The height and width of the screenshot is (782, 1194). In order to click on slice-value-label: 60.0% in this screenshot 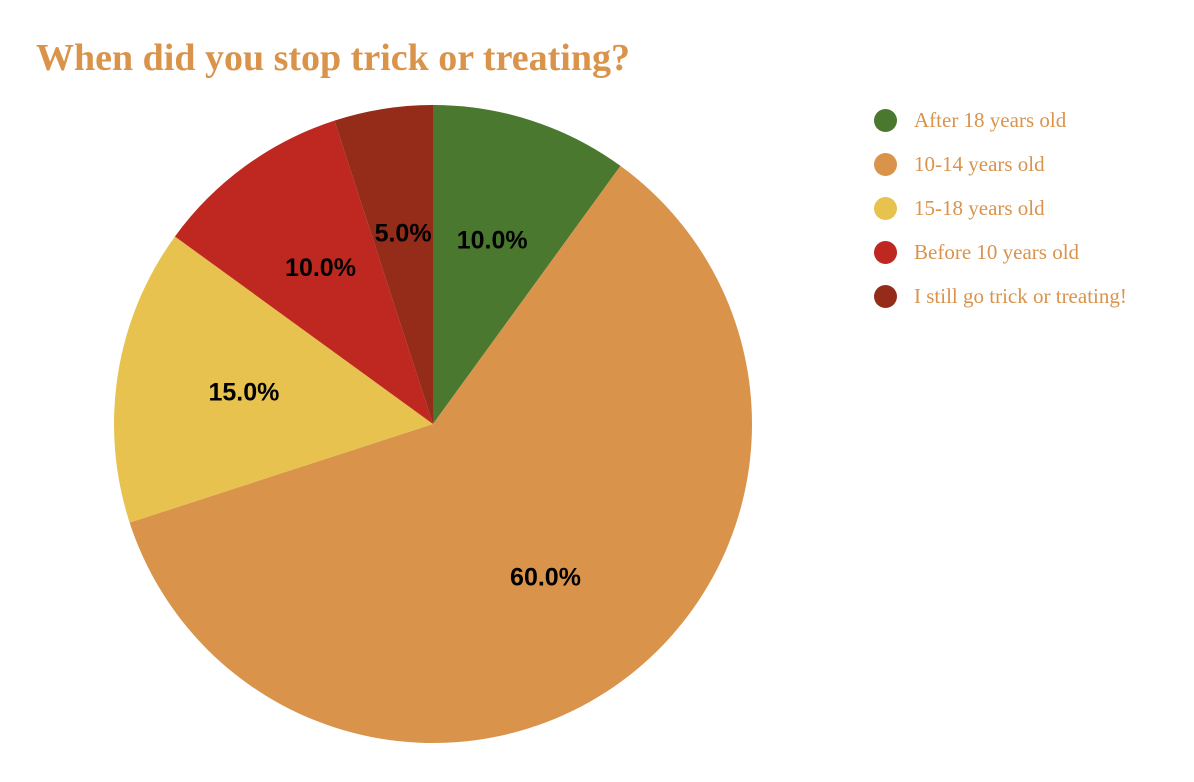, I will do `click(545, 577)`.